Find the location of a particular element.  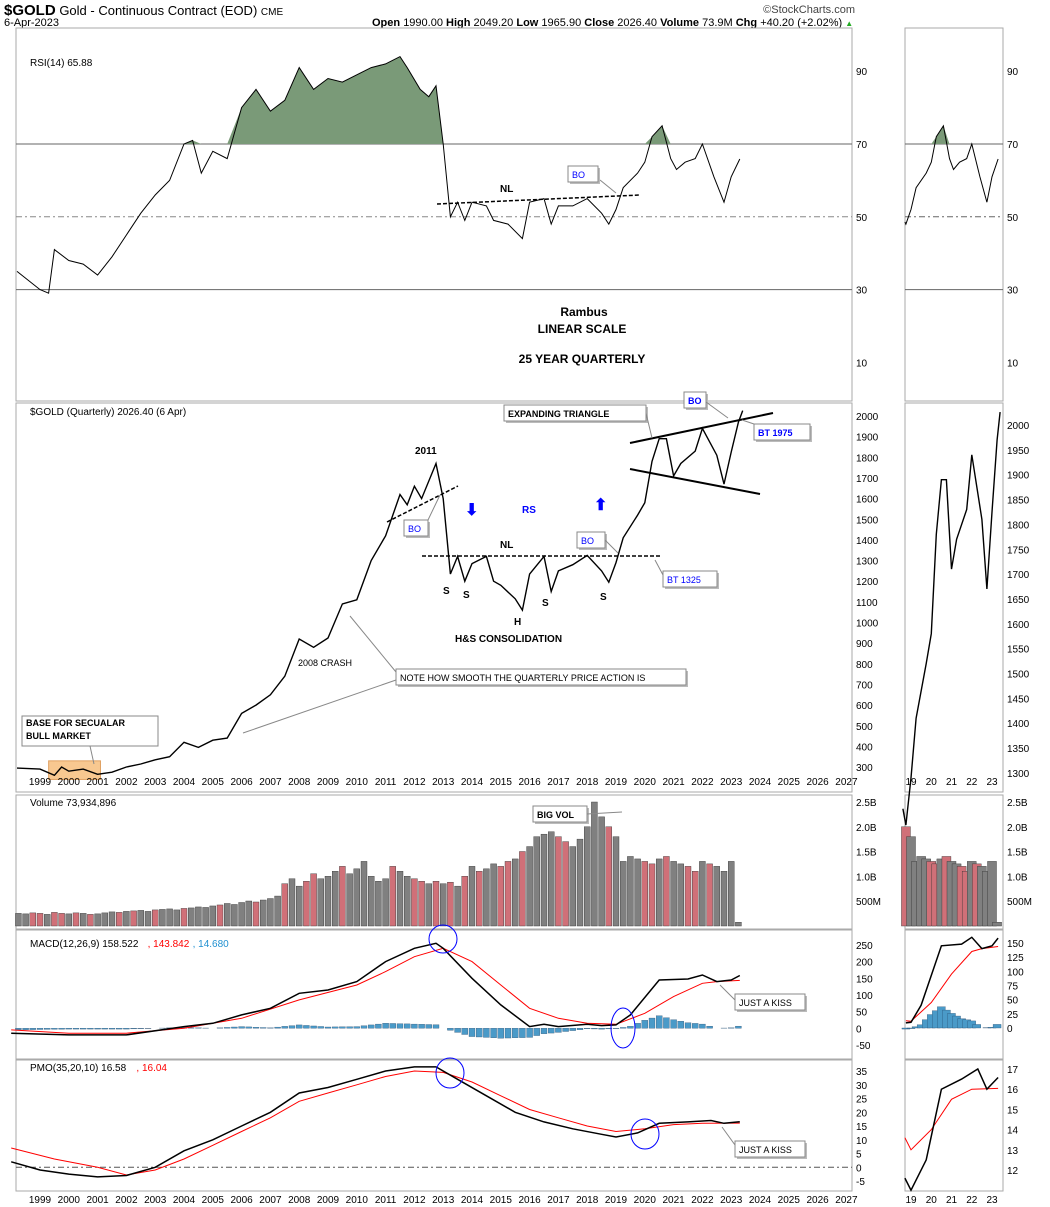

macd-mini-tick: 50 is located at coordinates (1013, 1001).